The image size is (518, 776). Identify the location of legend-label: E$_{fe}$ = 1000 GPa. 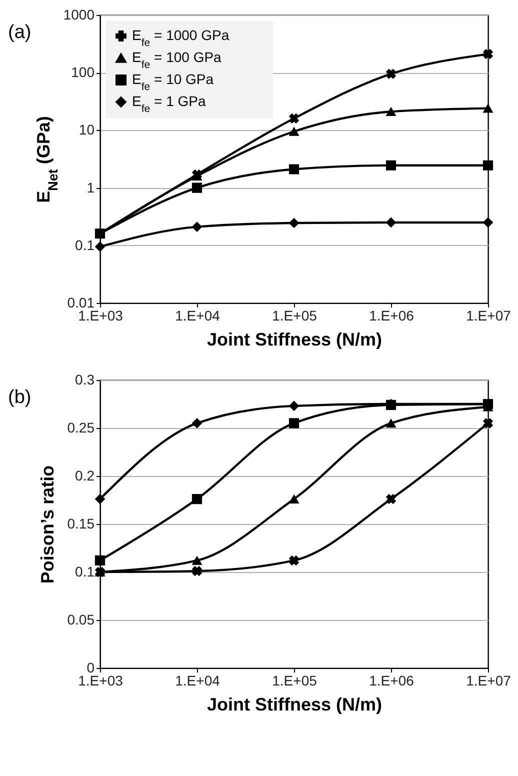
(181, 38).